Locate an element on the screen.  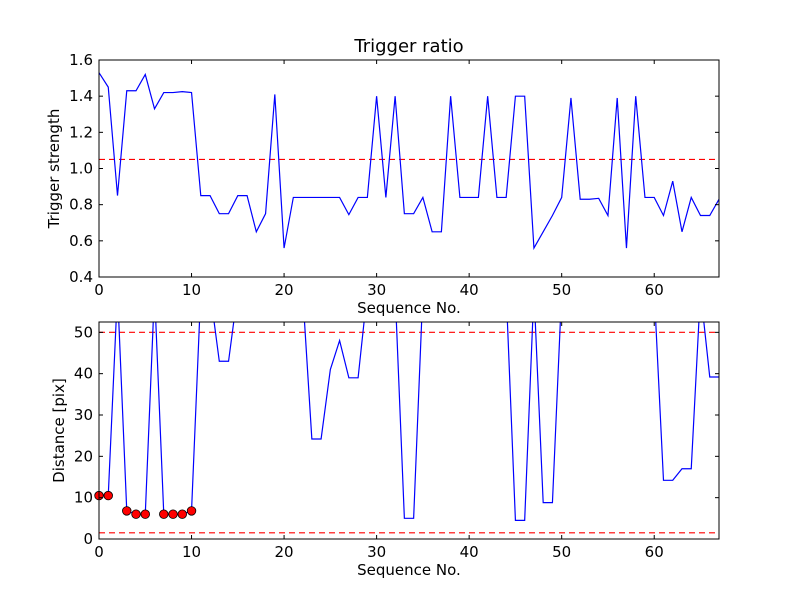
y-axis-label: Distance [pix] is located at coordinates (59, 430).